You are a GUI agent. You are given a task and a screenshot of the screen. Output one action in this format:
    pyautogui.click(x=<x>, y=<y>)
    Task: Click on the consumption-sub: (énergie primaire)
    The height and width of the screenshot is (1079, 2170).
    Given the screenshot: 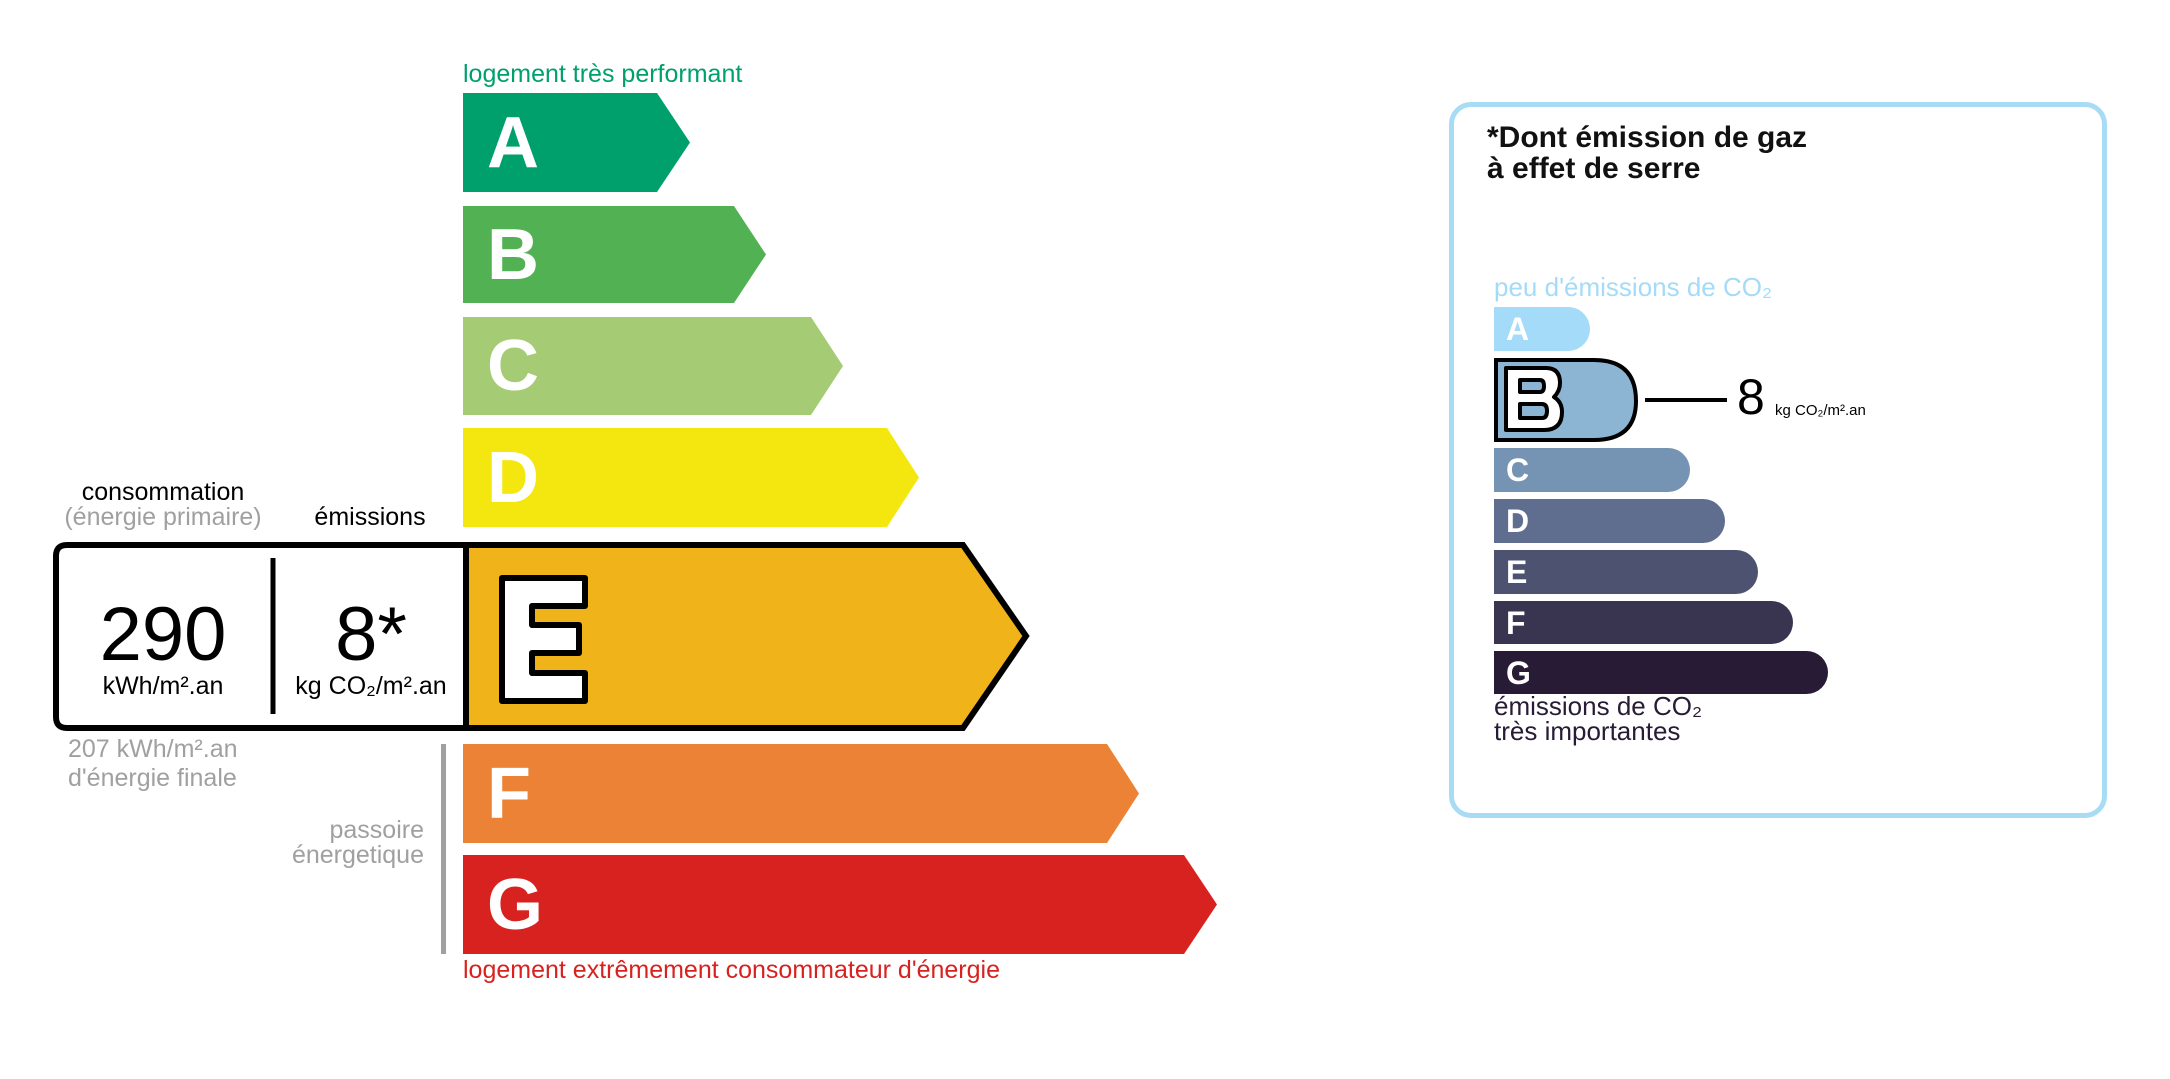 What is the action you would take?
    pyautogui.click(x=163, y=517)
    